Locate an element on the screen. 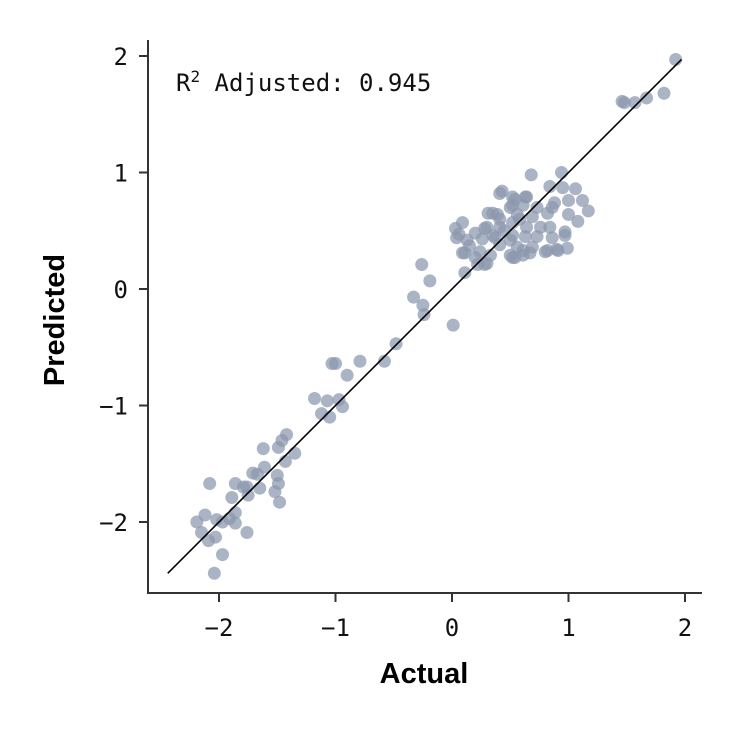 This screenshot has height=730, width=741. x-tick-label: 1 is located at coordinates (568, 628).